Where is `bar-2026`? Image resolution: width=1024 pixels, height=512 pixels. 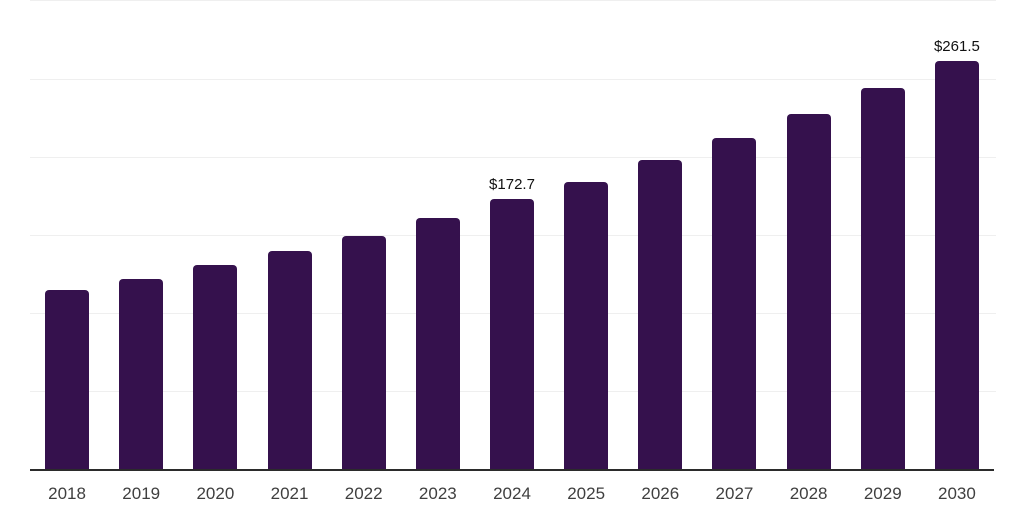 bar-2026 is located at coordinates (660, 314).